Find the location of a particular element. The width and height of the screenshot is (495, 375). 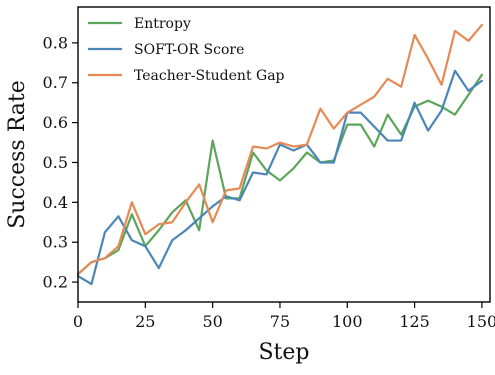

legend-label-teacher-student-gap: Teacher-Student Gap is located at coordinates (209, 76).